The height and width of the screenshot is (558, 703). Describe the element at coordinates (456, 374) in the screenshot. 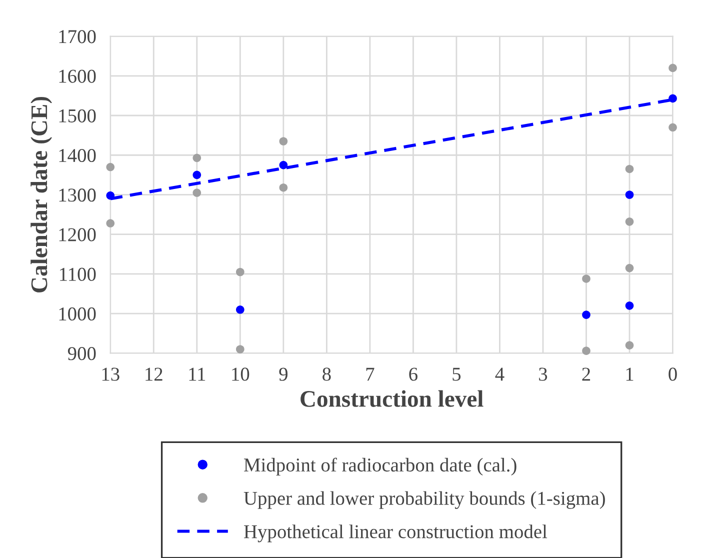

I see `x-tick-label: 5` at that location.